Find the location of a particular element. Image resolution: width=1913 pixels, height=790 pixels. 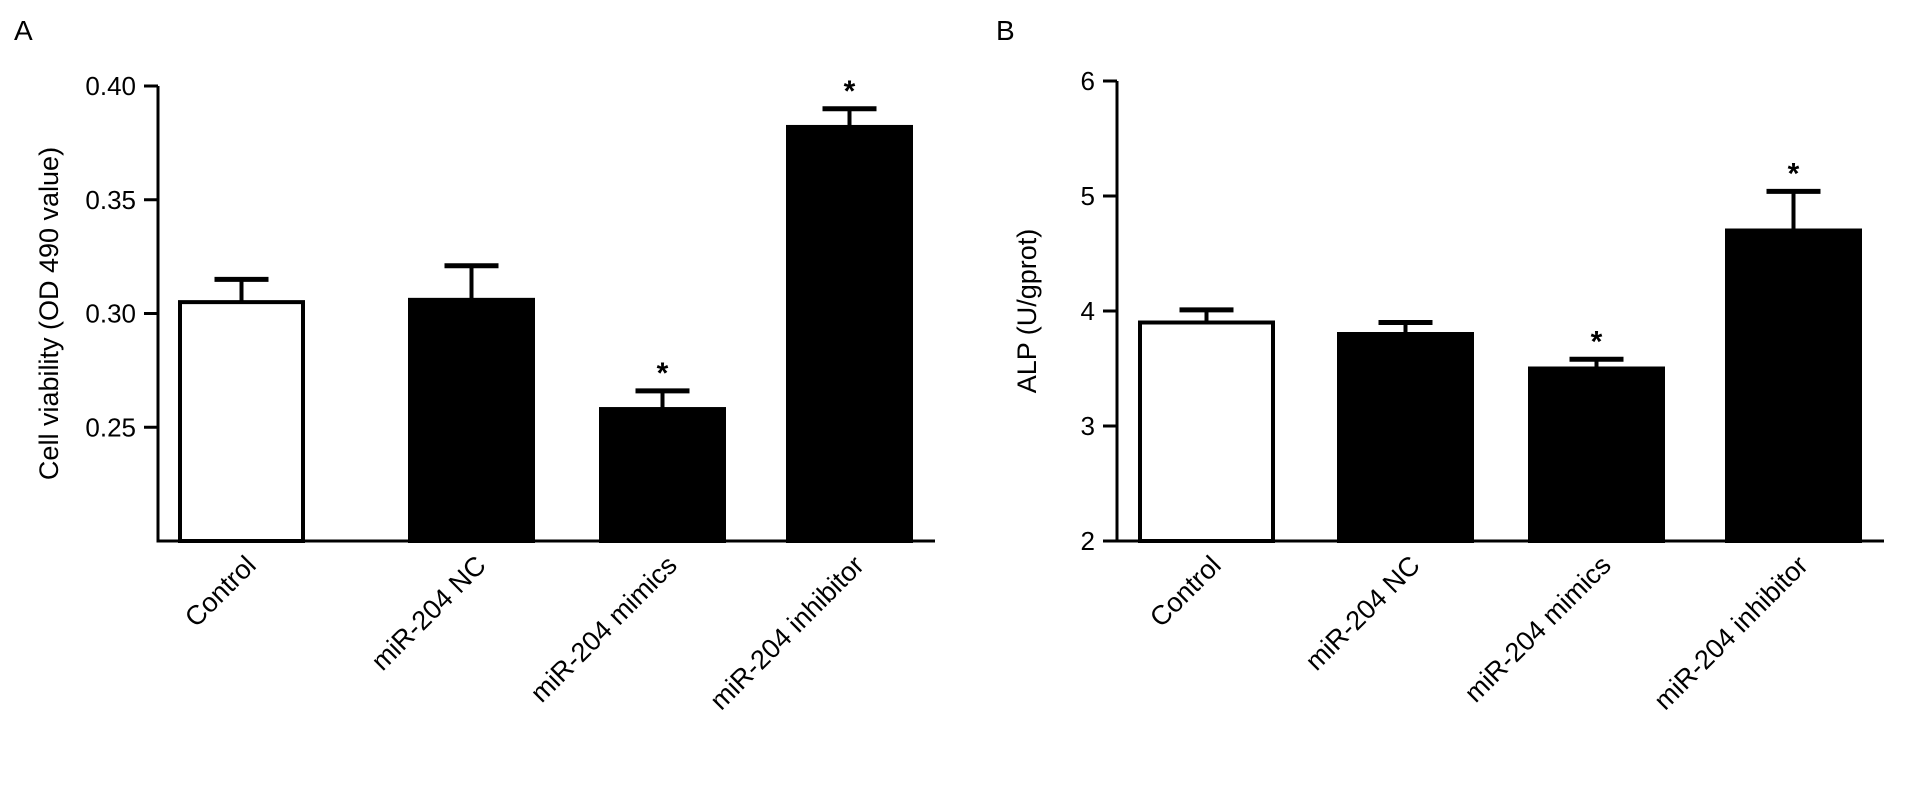

y-axis-title: Cell viability (OD 490 value) is located at coordinates (49, 313).